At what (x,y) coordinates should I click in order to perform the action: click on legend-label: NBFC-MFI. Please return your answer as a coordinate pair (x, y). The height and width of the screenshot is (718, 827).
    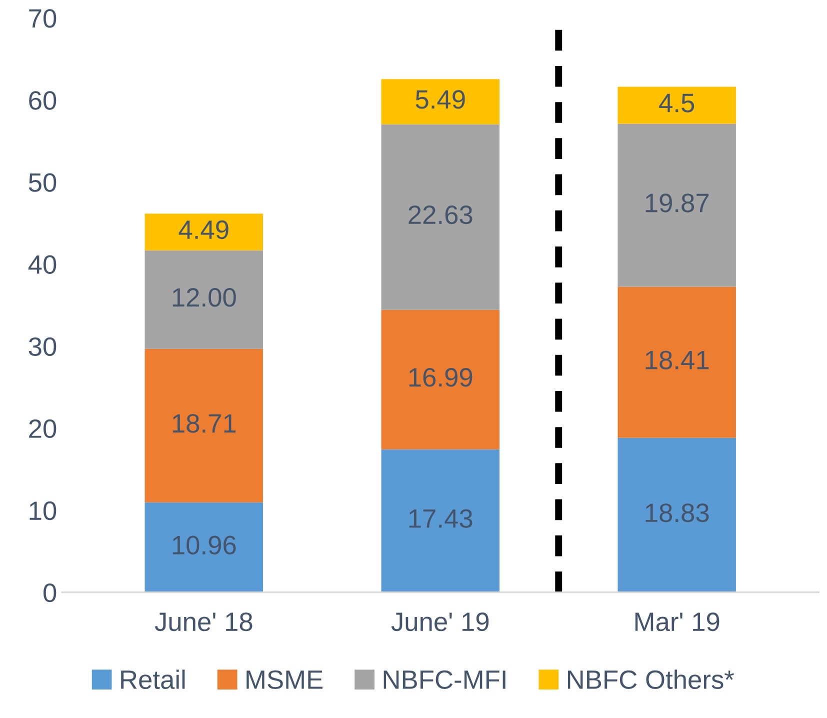
    Looking at the image, I should click on (445, 680).